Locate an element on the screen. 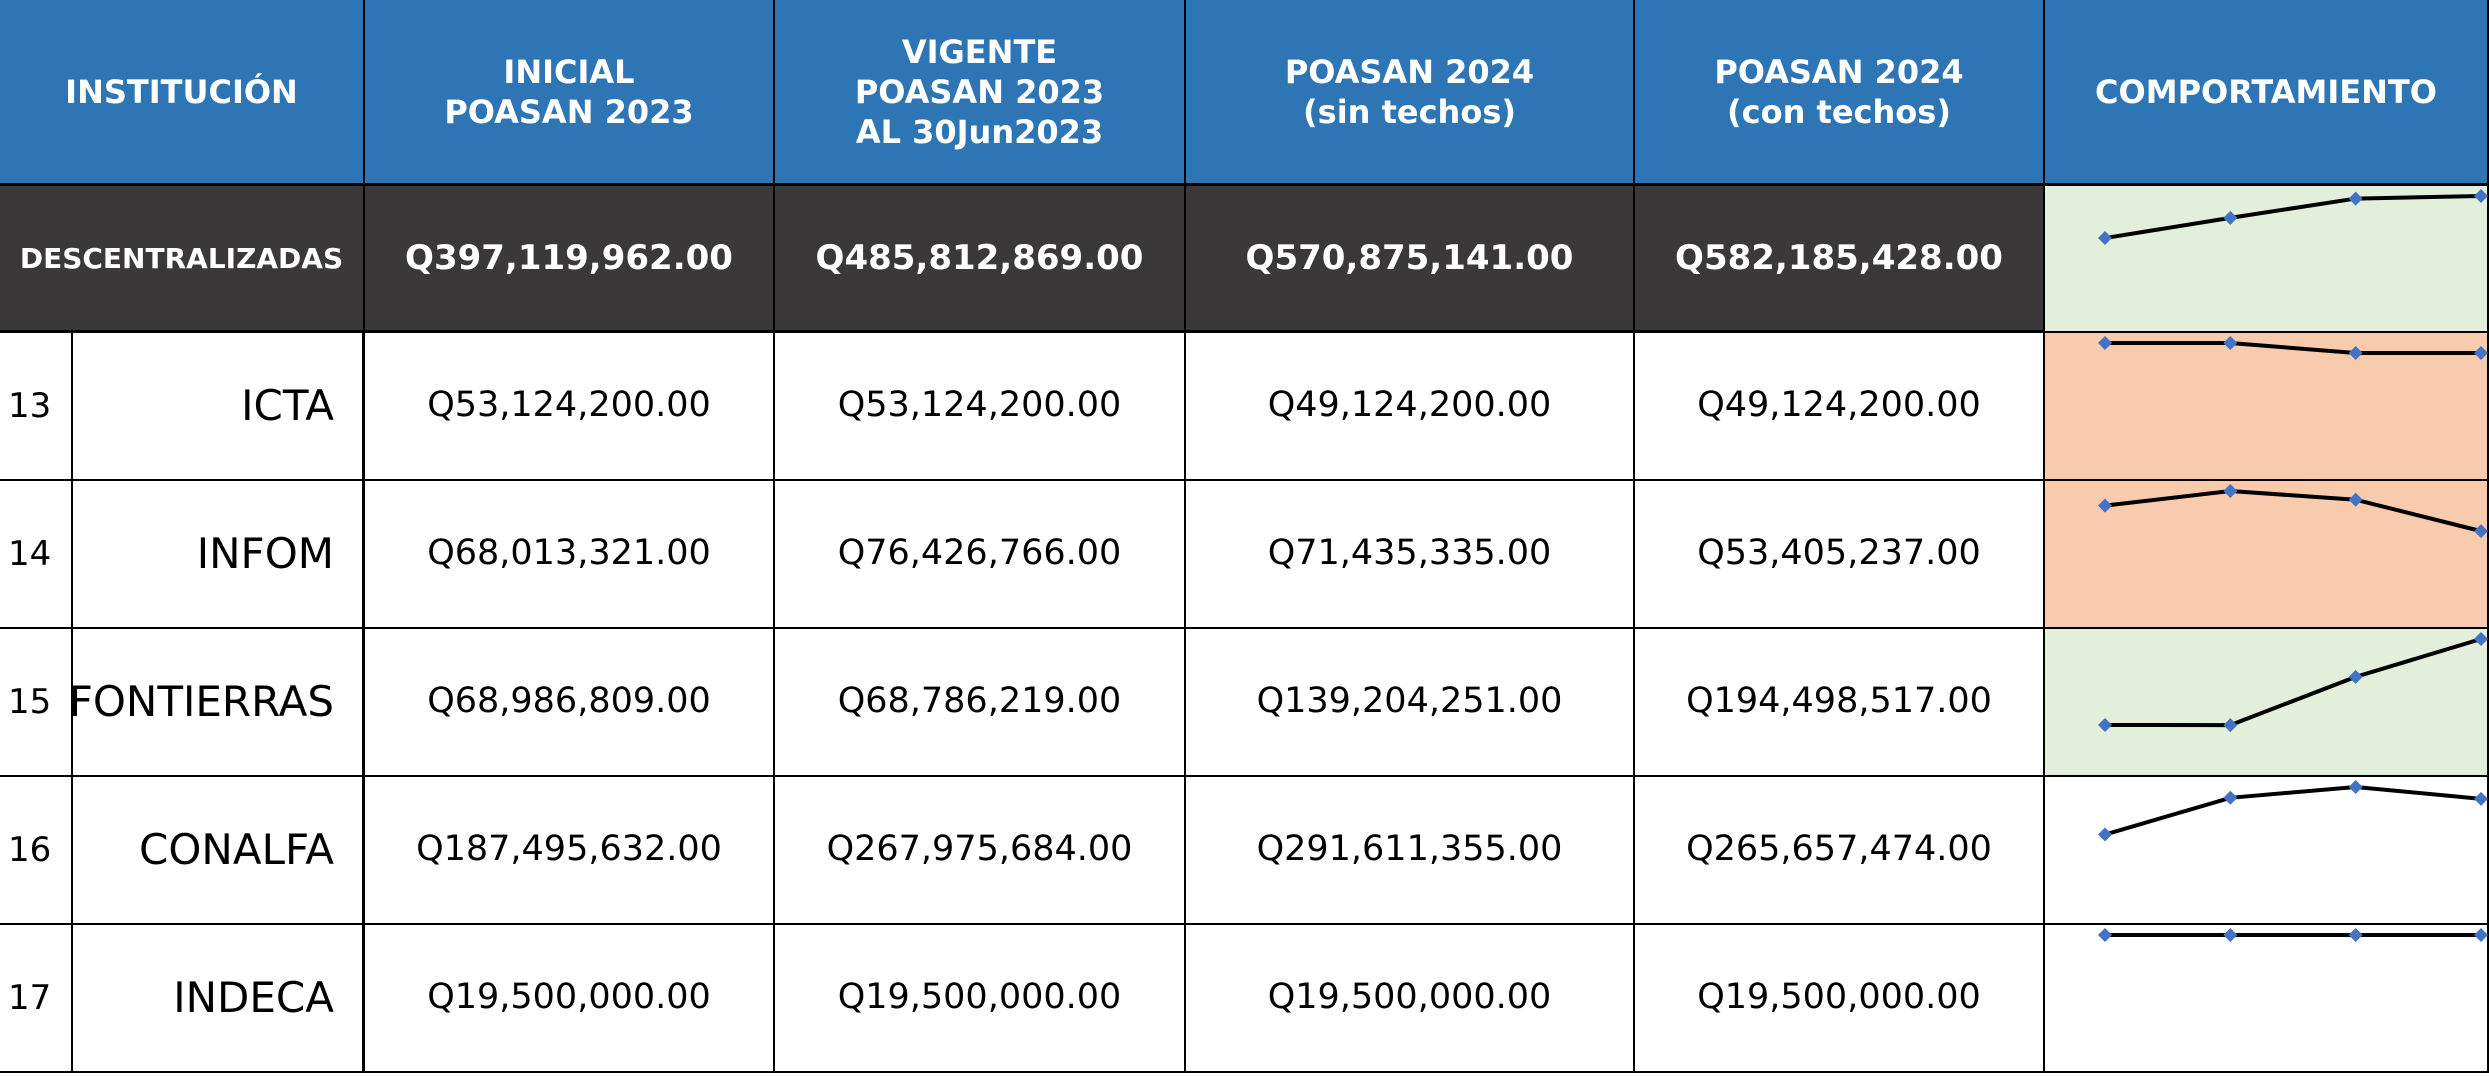 This screenshot has width=2489, height=1076. row-value: Q68,986,809.00 is located at coordinates (570, 703).